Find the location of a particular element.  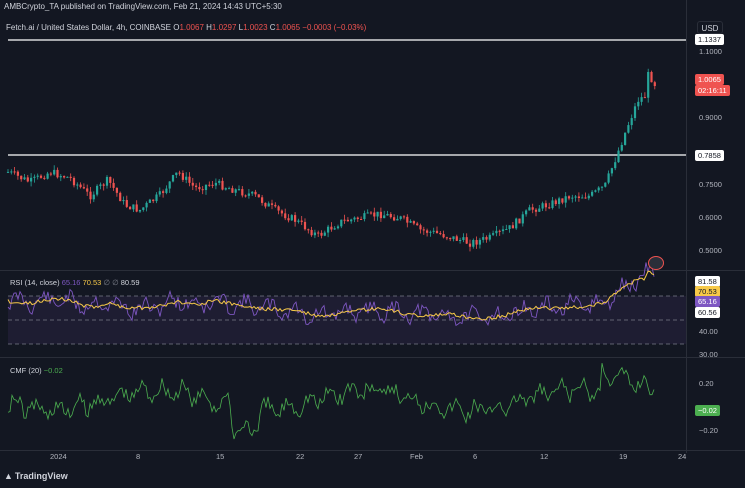

tradingview-logo-icon: ▲ is located at coordinates (8, 476).